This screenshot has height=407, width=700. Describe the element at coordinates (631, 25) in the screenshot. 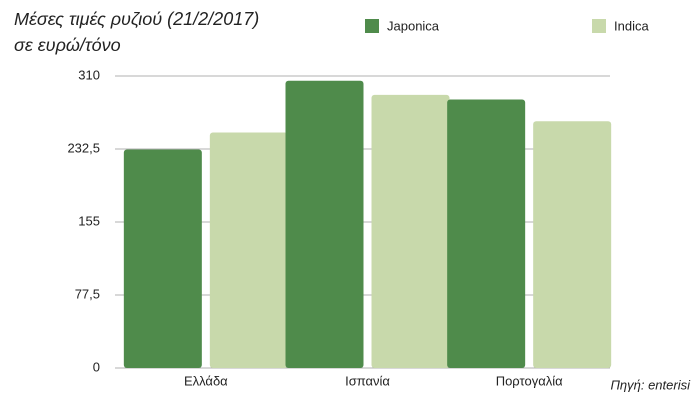

I see `legend-label: Indica` at that location.